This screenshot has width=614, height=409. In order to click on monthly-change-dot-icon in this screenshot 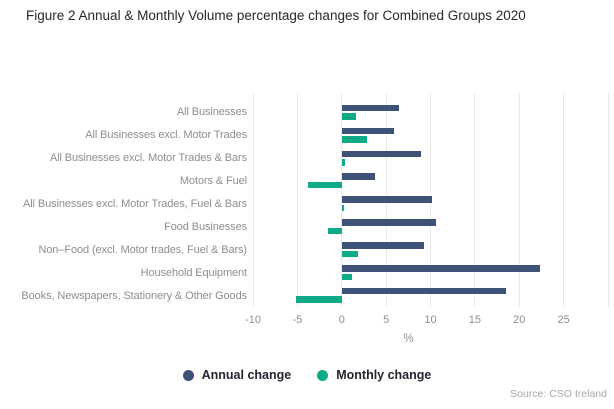, I will do `click(323, 375)`.